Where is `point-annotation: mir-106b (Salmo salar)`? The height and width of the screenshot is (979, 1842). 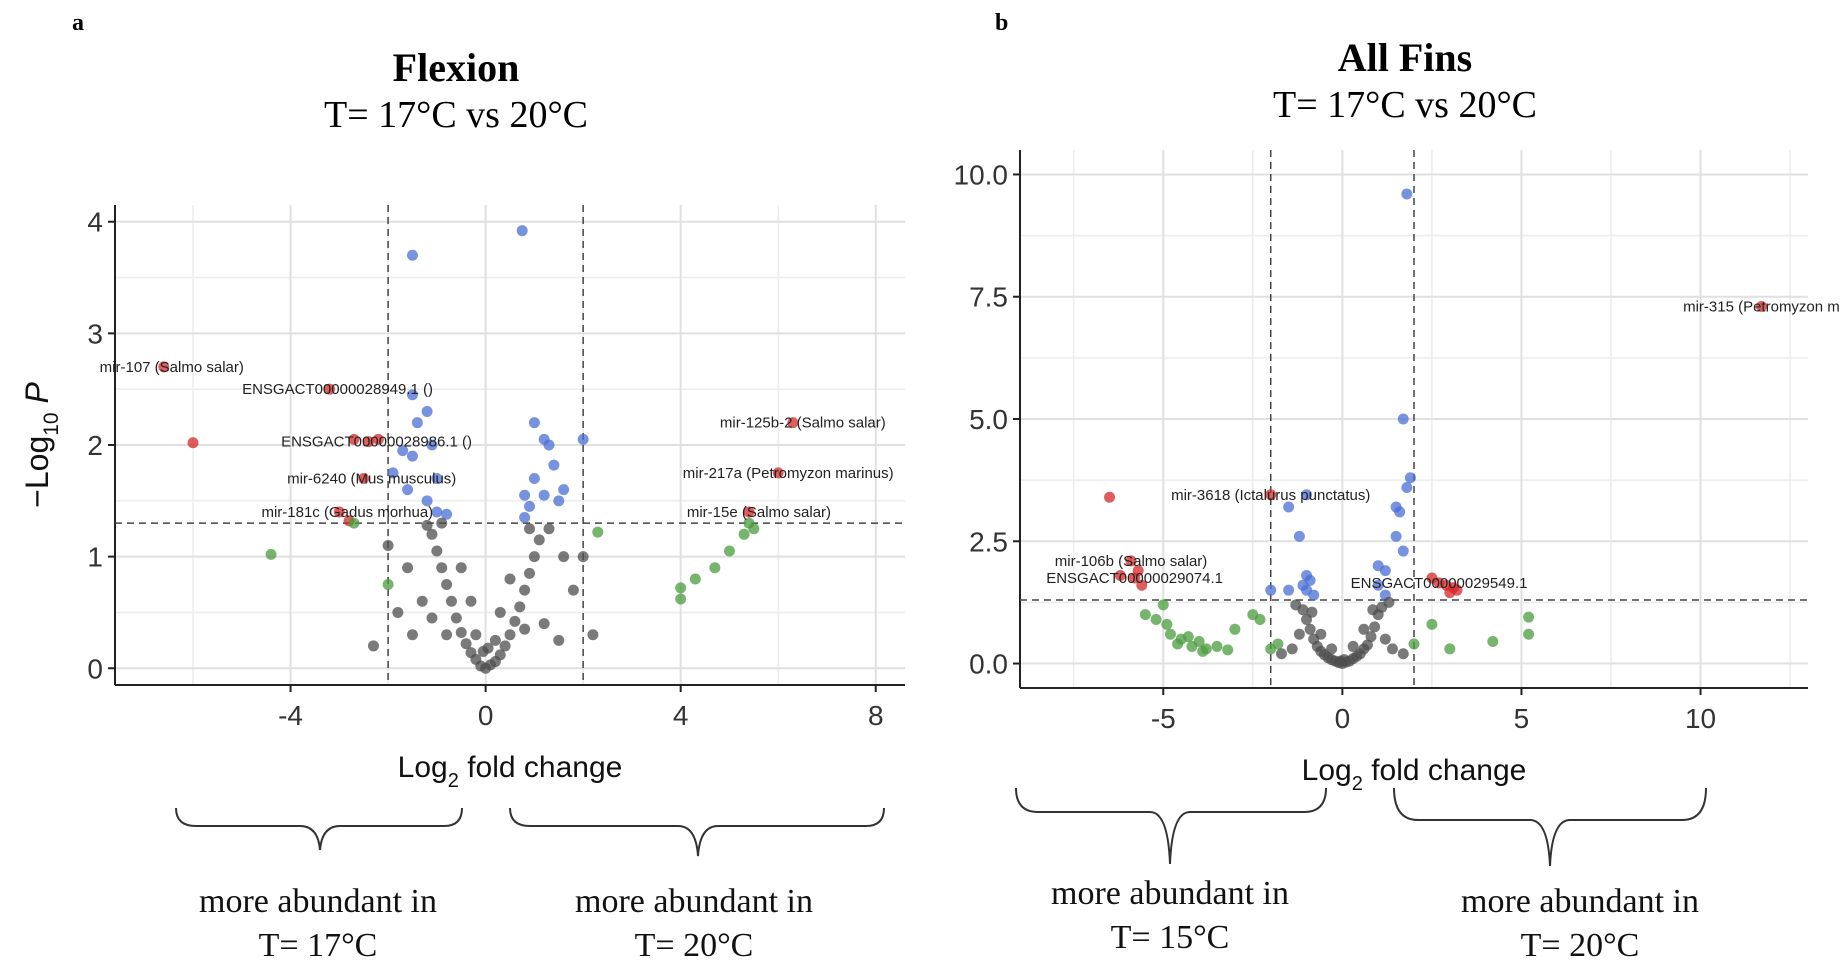 point-annotation: mir-106b (Salmo salar) is located at coordinates (1131, 561).